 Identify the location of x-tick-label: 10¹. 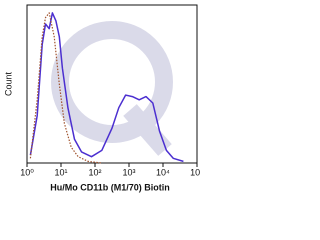
(60, 172).